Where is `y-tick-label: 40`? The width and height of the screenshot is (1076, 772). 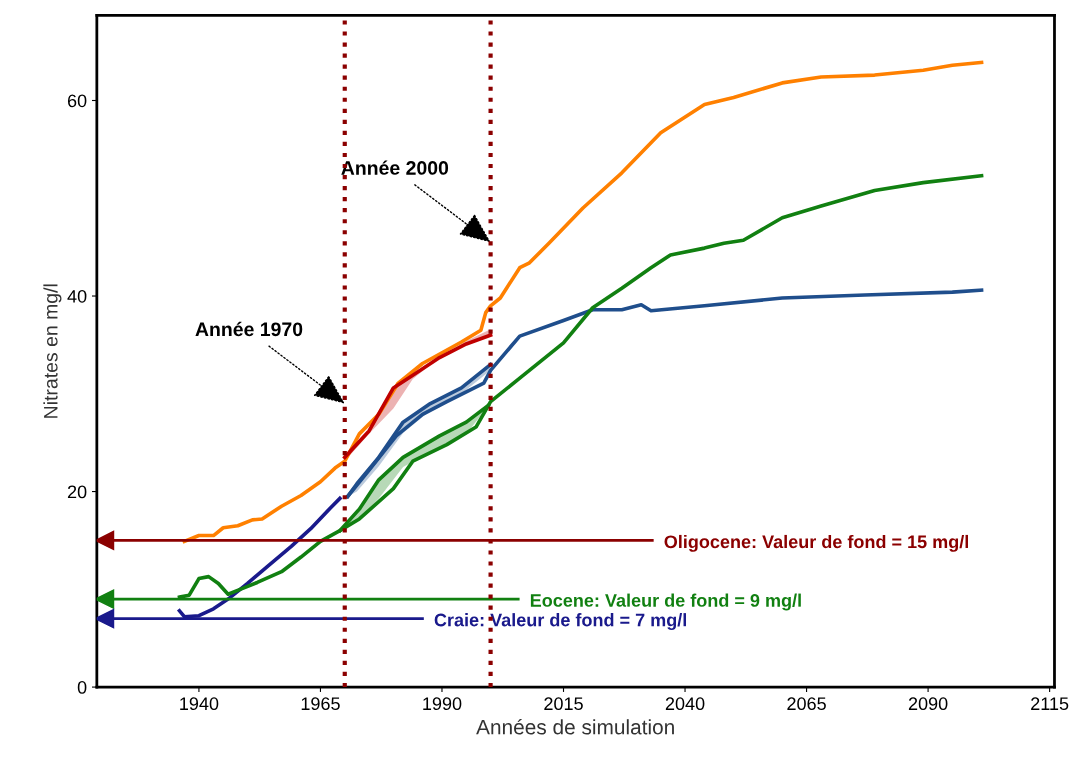
y-tick-label: 40 is located at coordinates (77, 296).